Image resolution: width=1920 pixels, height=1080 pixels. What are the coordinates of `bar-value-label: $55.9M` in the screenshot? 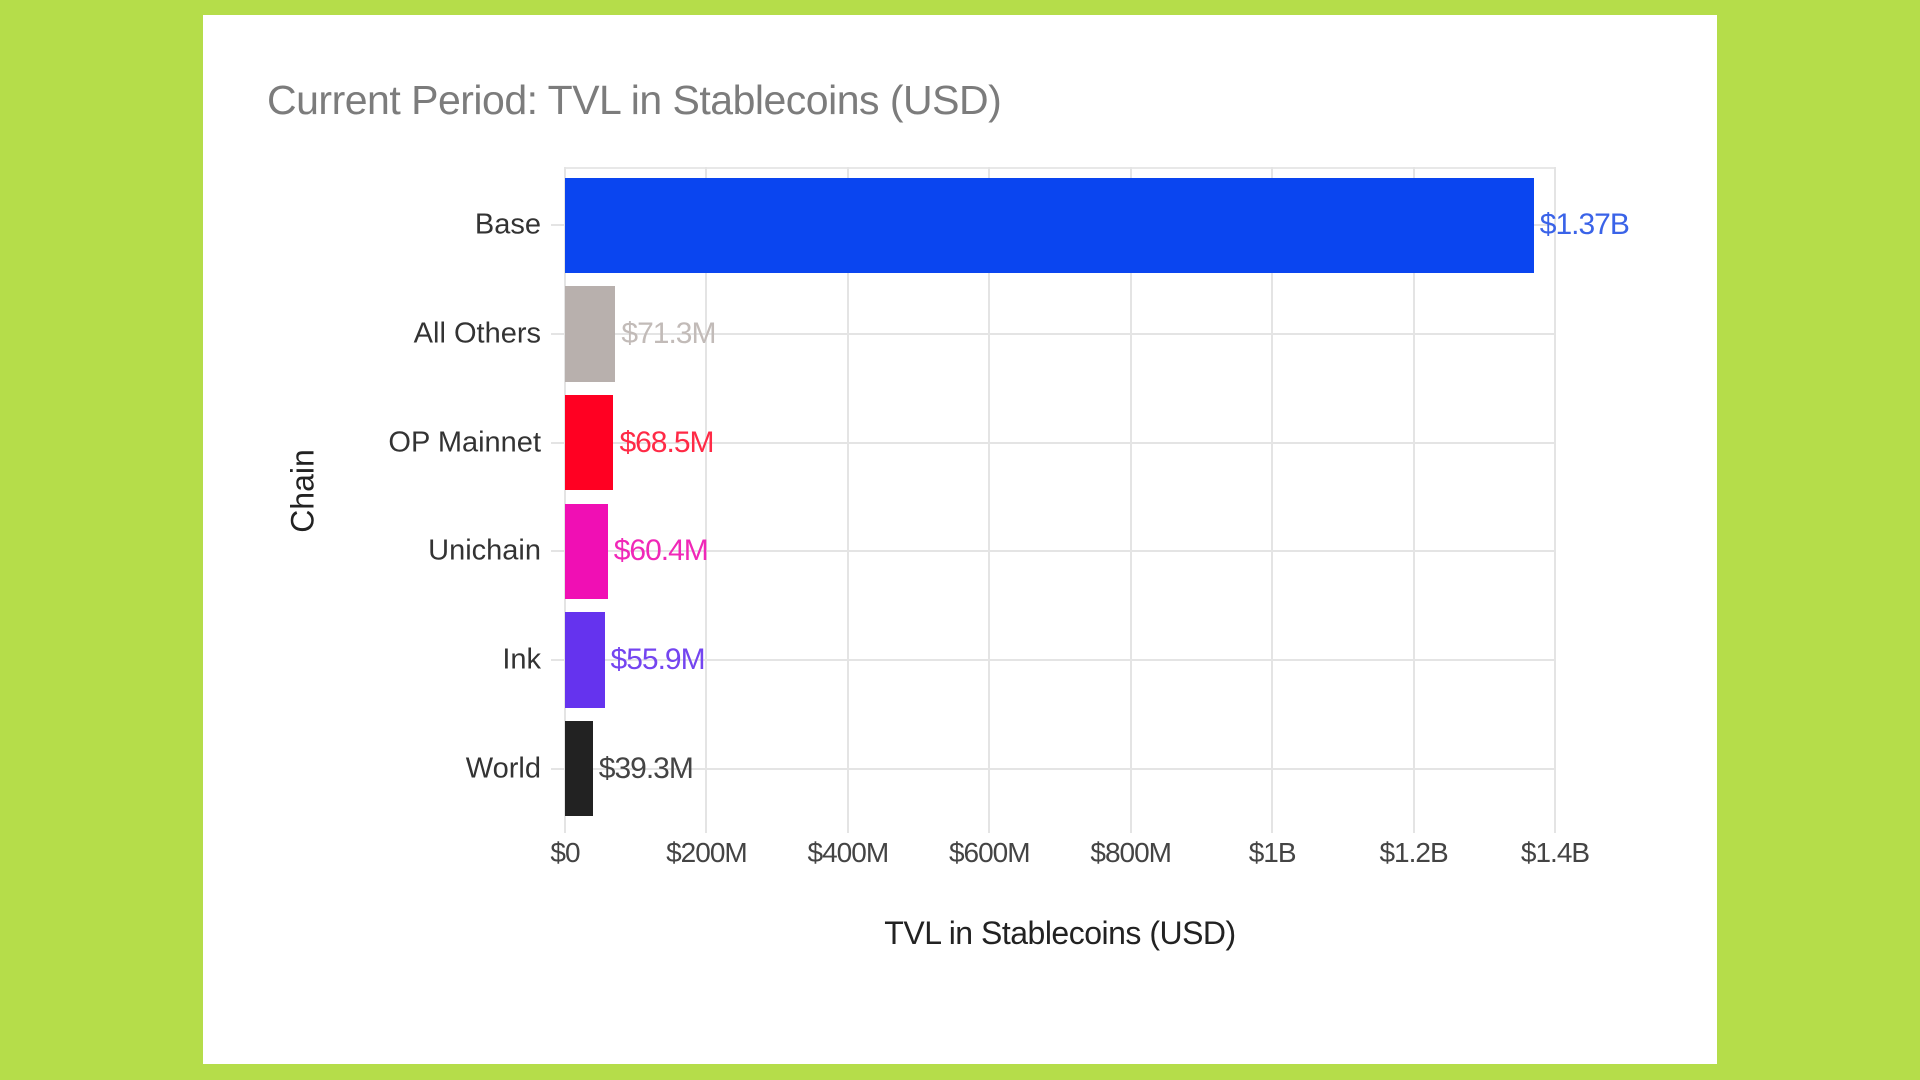 It's located at (658, 659).